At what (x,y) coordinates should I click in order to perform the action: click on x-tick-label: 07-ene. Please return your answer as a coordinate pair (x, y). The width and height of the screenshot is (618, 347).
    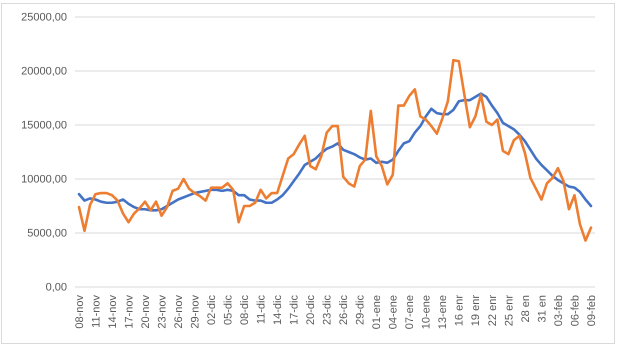
    Looking at the image, I should click on (410, 312).